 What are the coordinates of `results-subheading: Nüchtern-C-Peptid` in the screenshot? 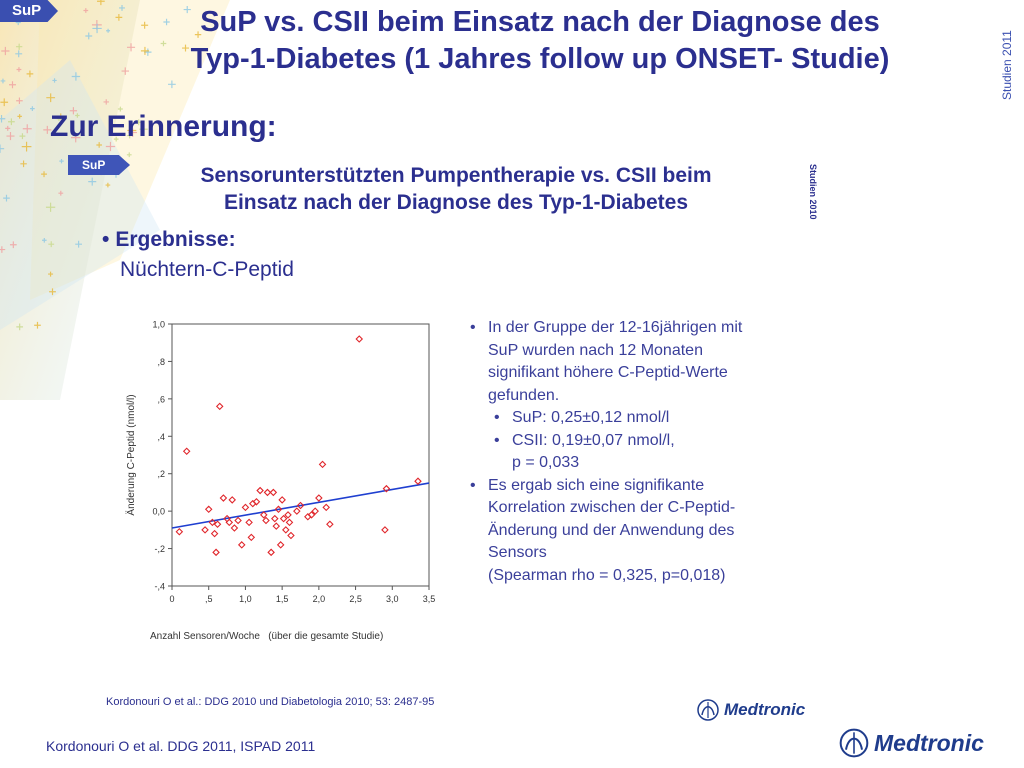 It's located at (207, 269).